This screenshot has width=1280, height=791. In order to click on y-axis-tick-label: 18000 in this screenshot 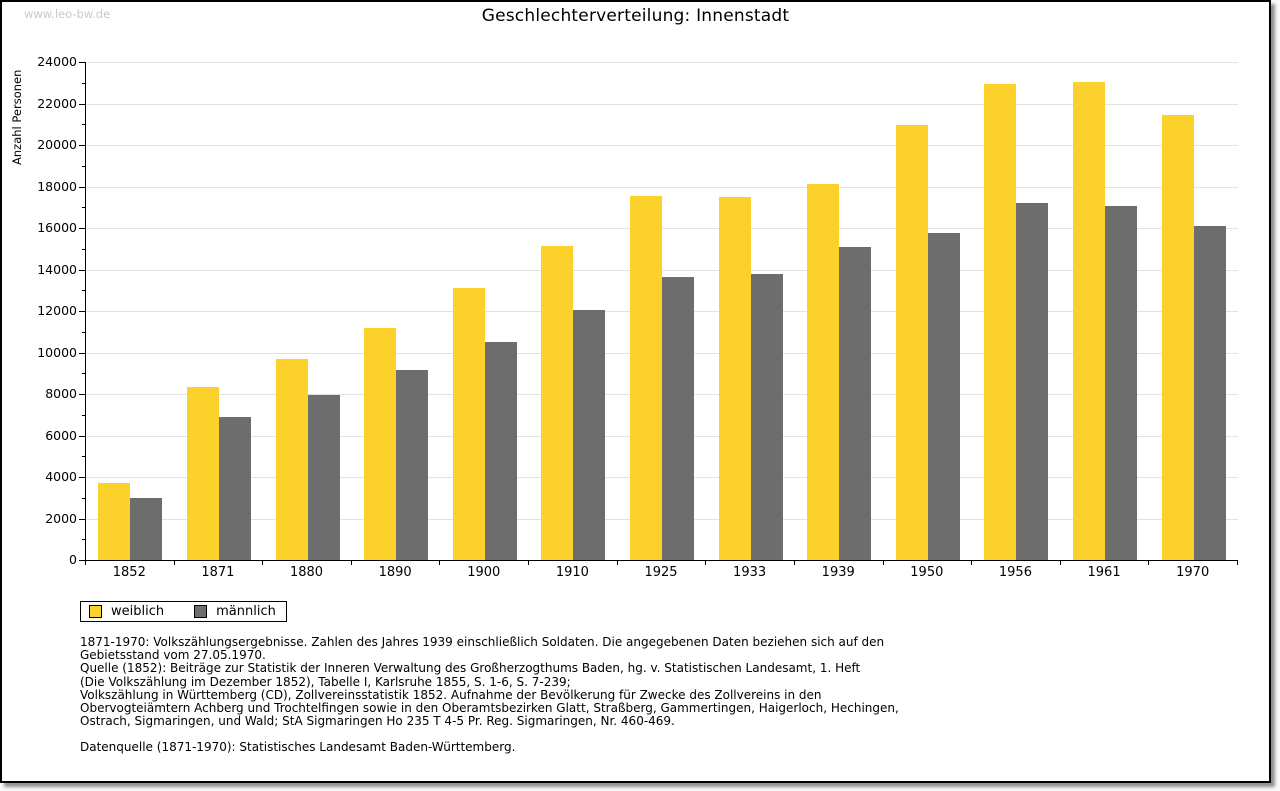, I will do `click(57, 186)`.